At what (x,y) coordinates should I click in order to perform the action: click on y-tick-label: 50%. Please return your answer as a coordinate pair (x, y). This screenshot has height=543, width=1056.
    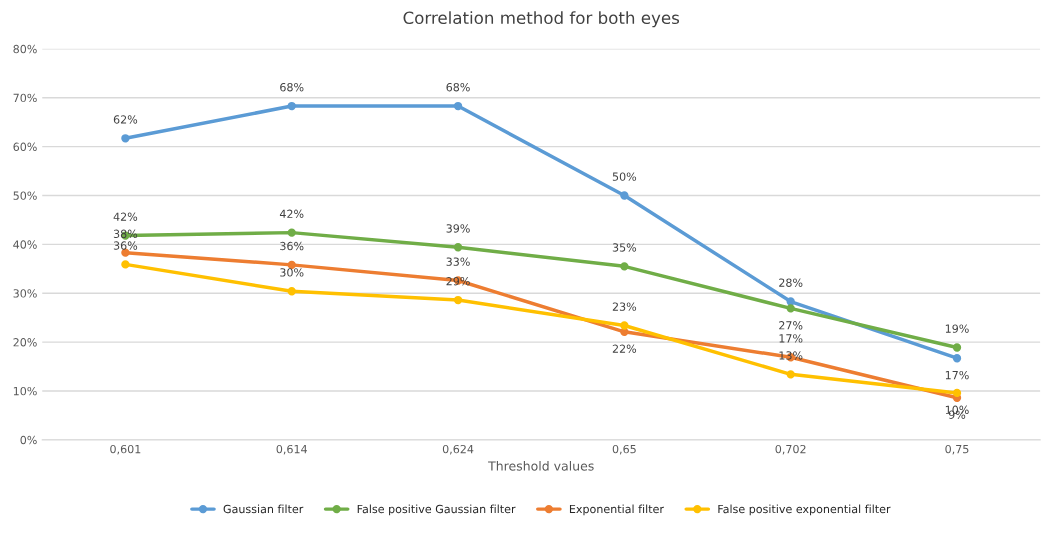
    Looking at the image, I should click on (25, 195).